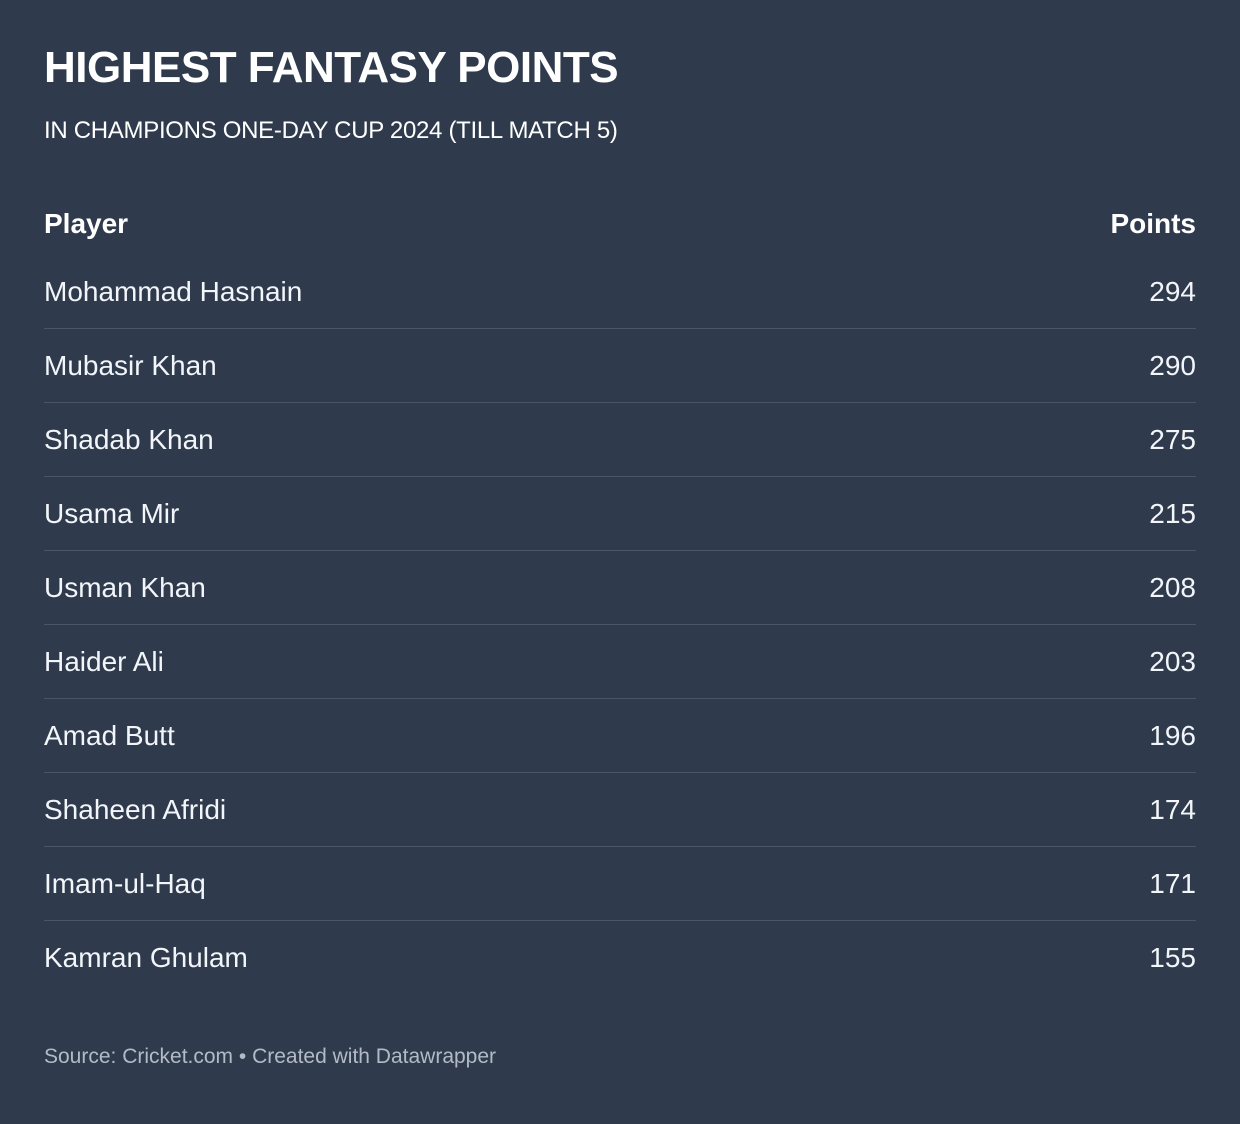 The image size is (1240, 1124). Describe the element at coordinates (125, 883) in the screenshot. I see `player-name: Imam-ul-Haq` at that location.